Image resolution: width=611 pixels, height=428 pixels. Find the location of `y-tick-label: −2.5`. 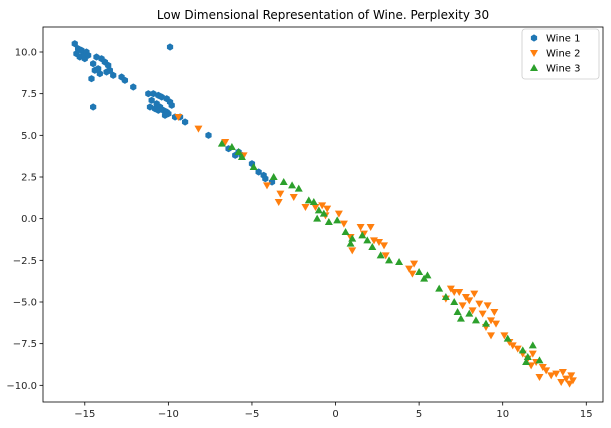

y-tick-label: −2.5 is located at coordinates (25, 261).